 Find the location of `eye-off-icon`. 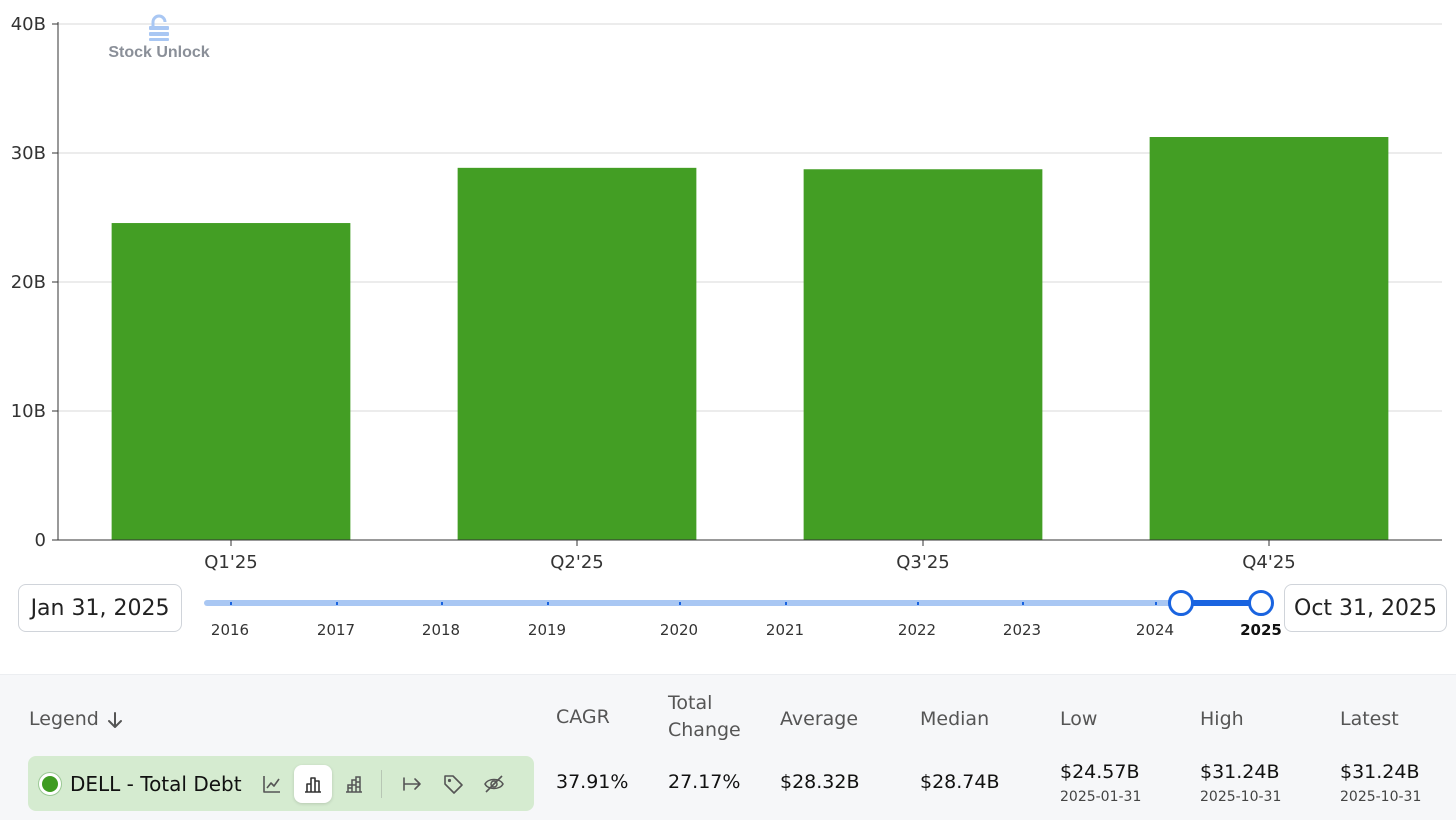

eye-off-icon is located at coordinates (494, 784).